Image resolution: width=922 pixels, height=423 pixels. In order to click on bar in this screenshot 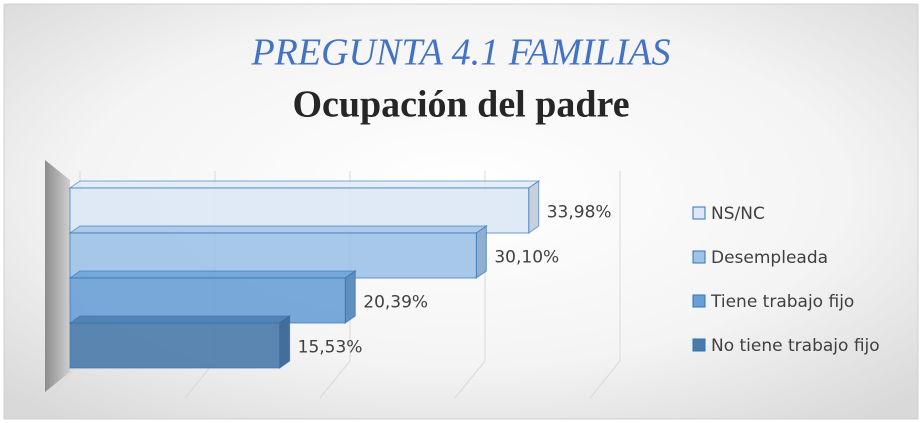, I will do `click(175, 345)`.